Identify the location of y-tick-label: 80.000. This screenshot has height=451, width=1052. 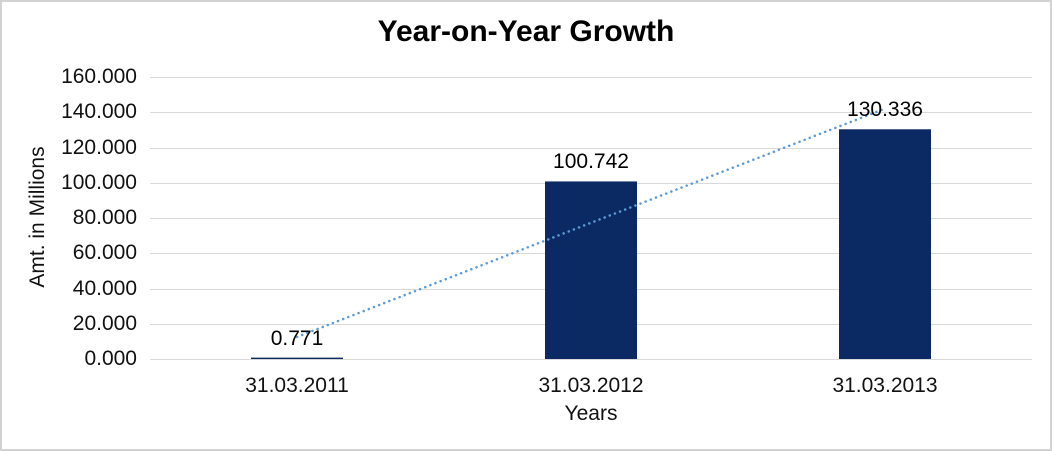
(104, 217).